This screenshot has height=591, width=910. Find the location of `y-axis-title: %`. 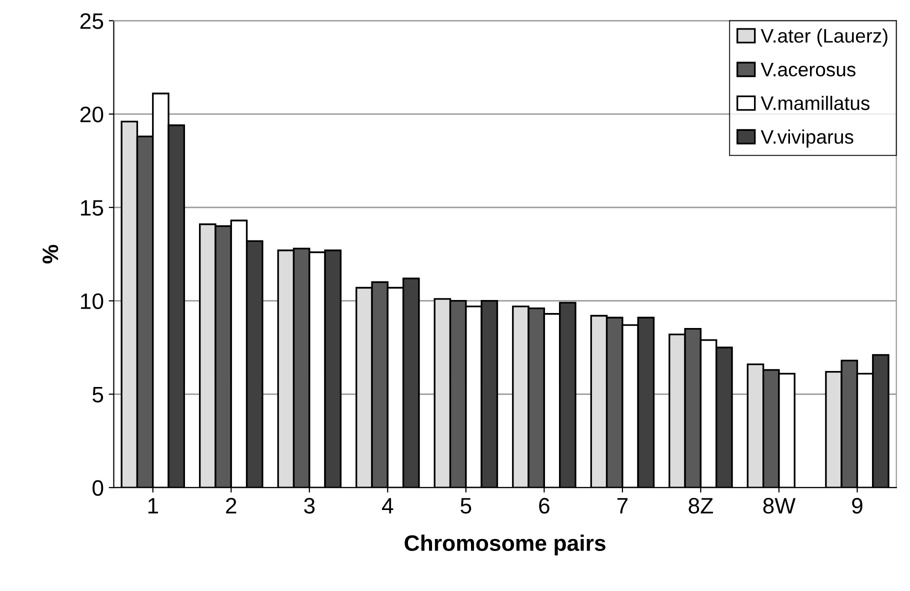

y-axis-title: % is located at coordinates (50, 254).